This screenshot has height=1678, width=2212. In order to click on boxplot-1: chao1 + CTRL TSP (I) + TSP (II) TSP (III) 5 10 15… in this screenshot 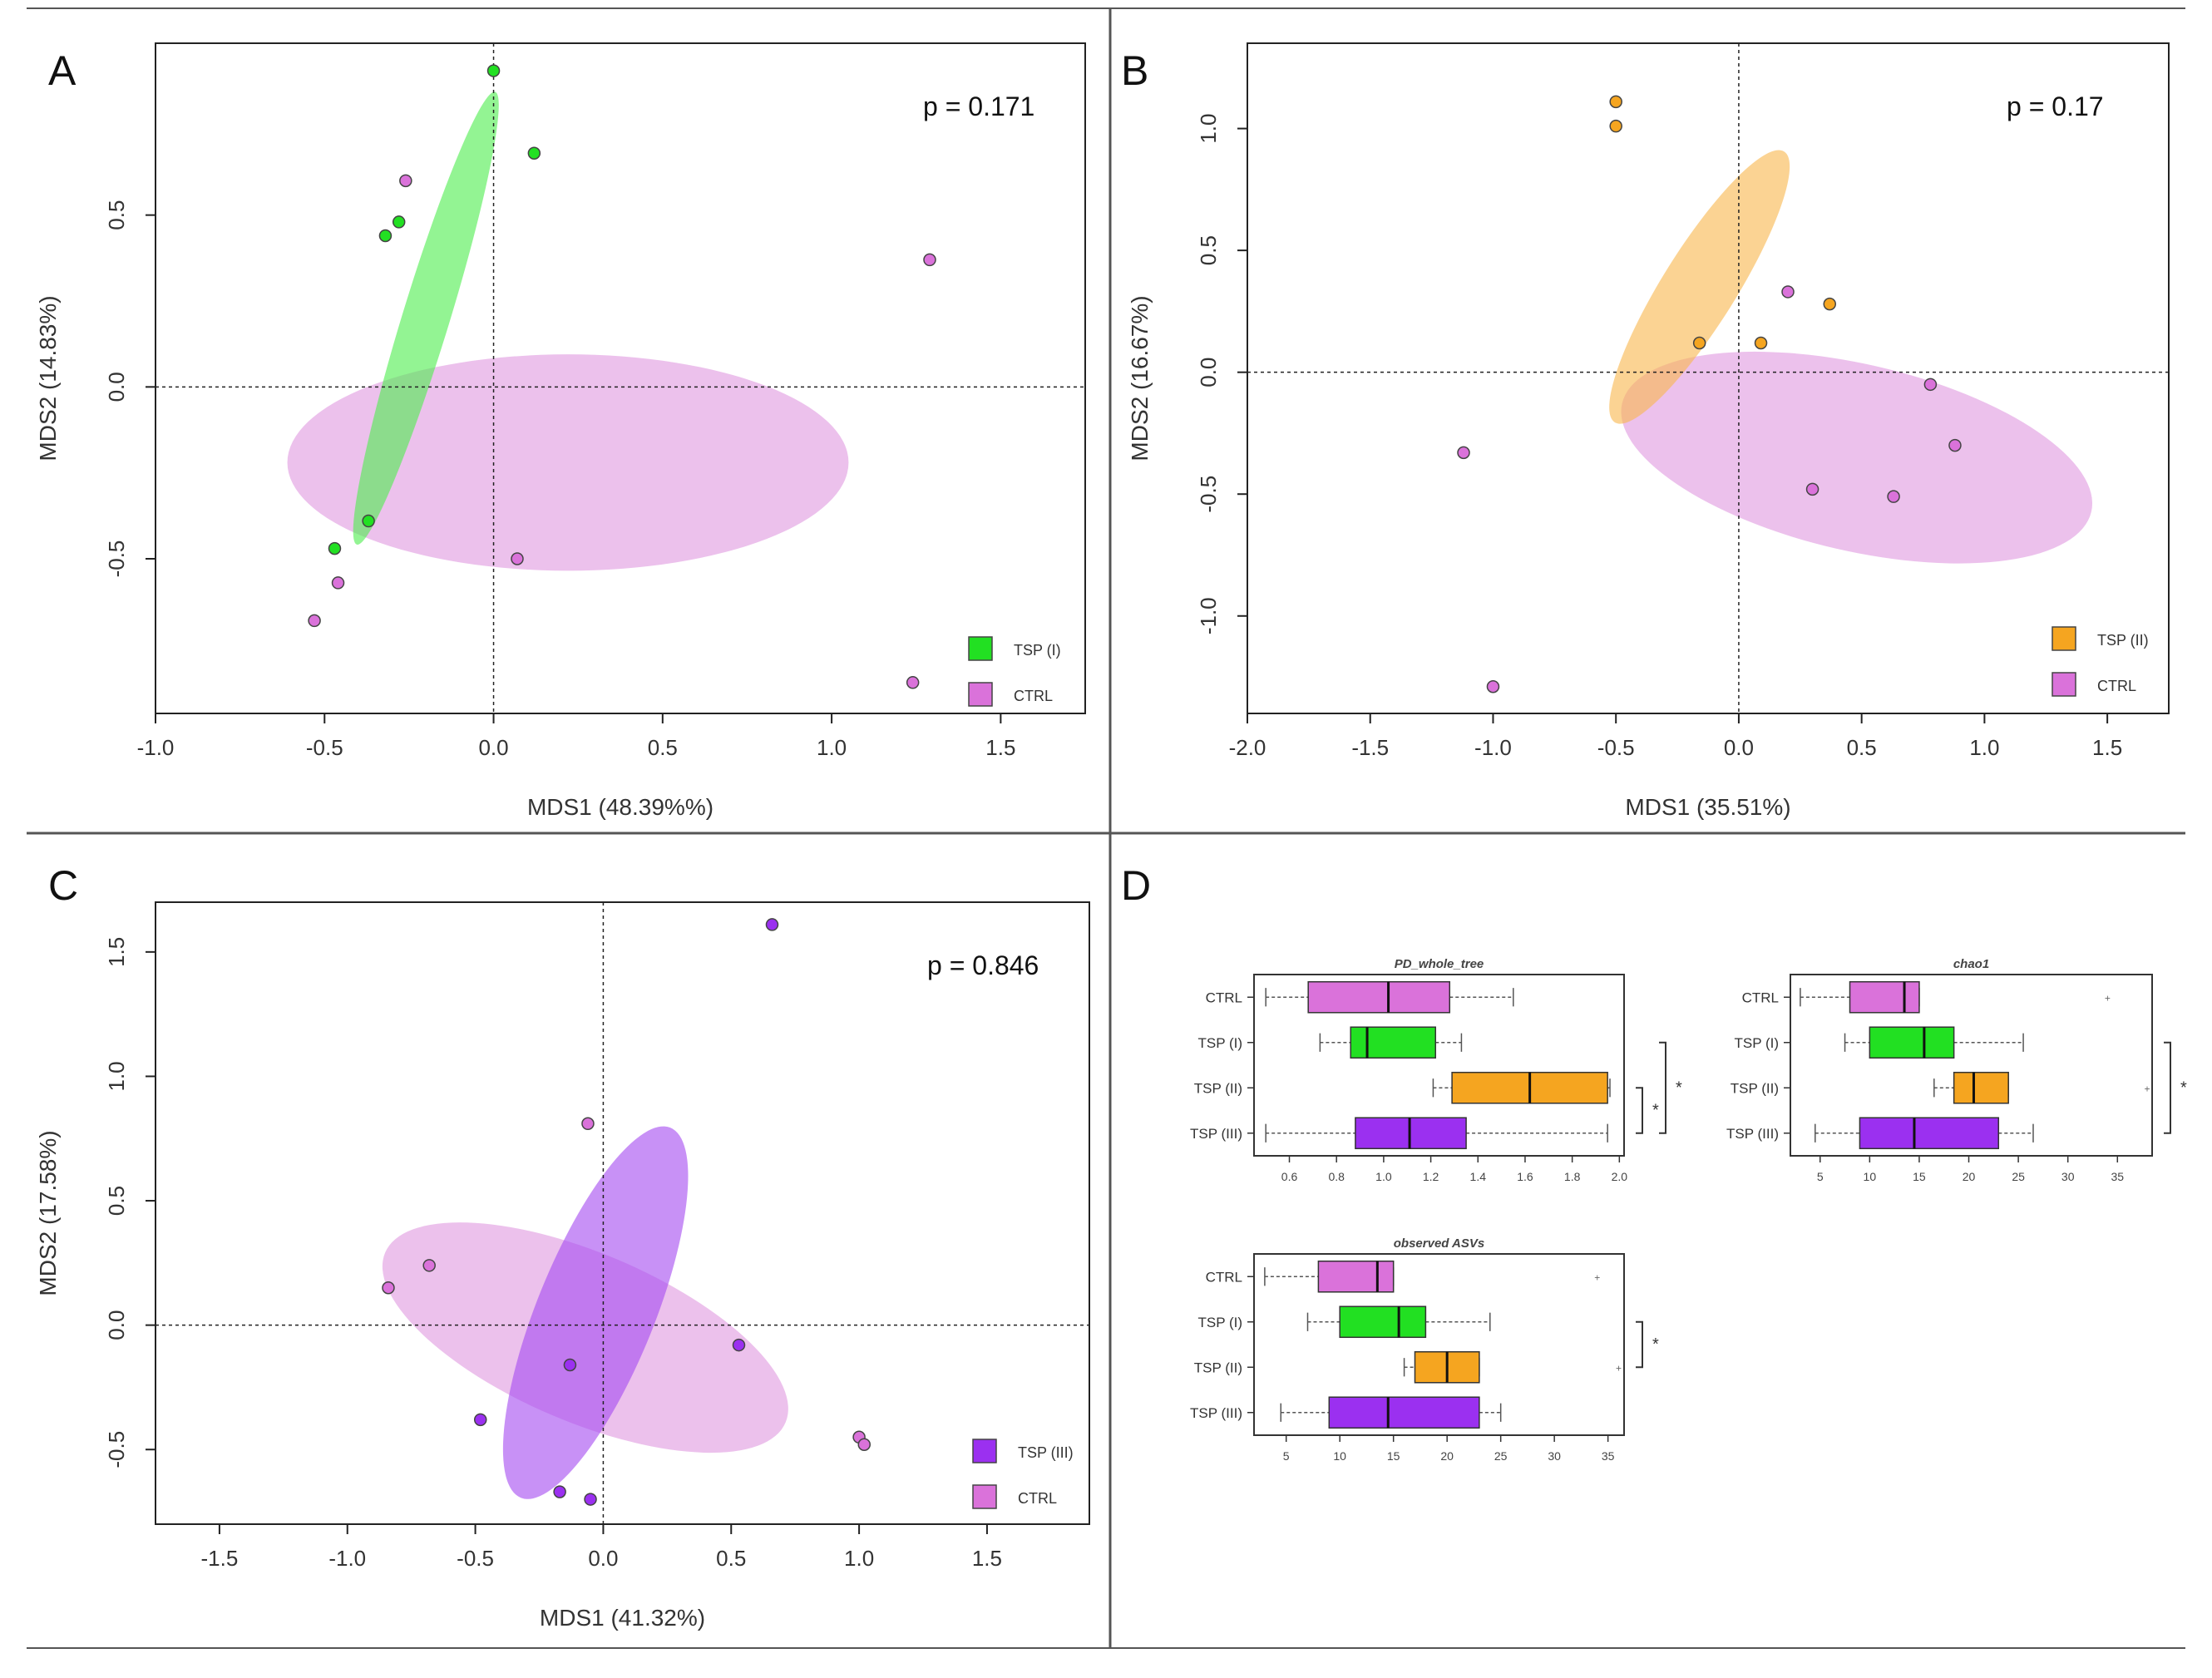, I will do `click(1956, 1070)`.